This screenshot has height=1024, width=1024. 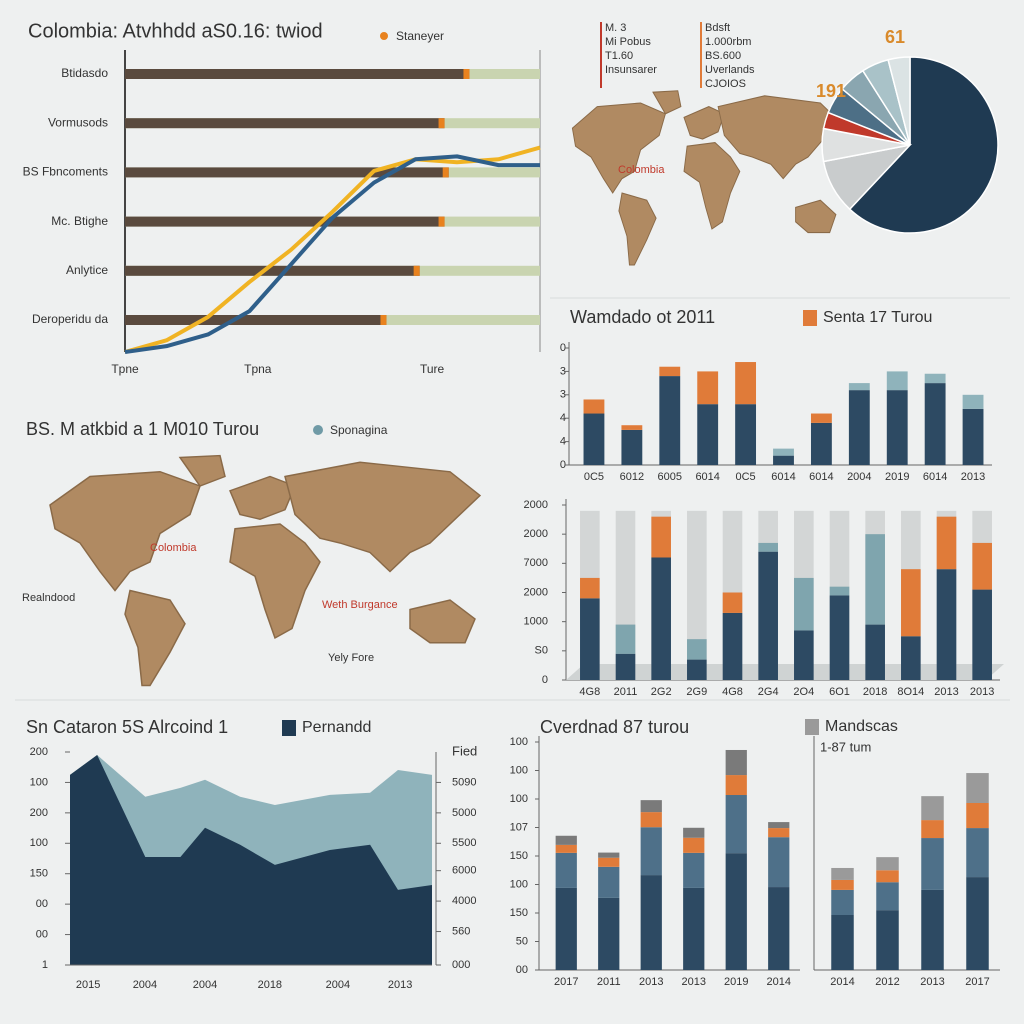 What do you see at coordinates (270, 985) in the screenshot?
I see `x-tick-label: 2018` at bounding box center [270, 985].